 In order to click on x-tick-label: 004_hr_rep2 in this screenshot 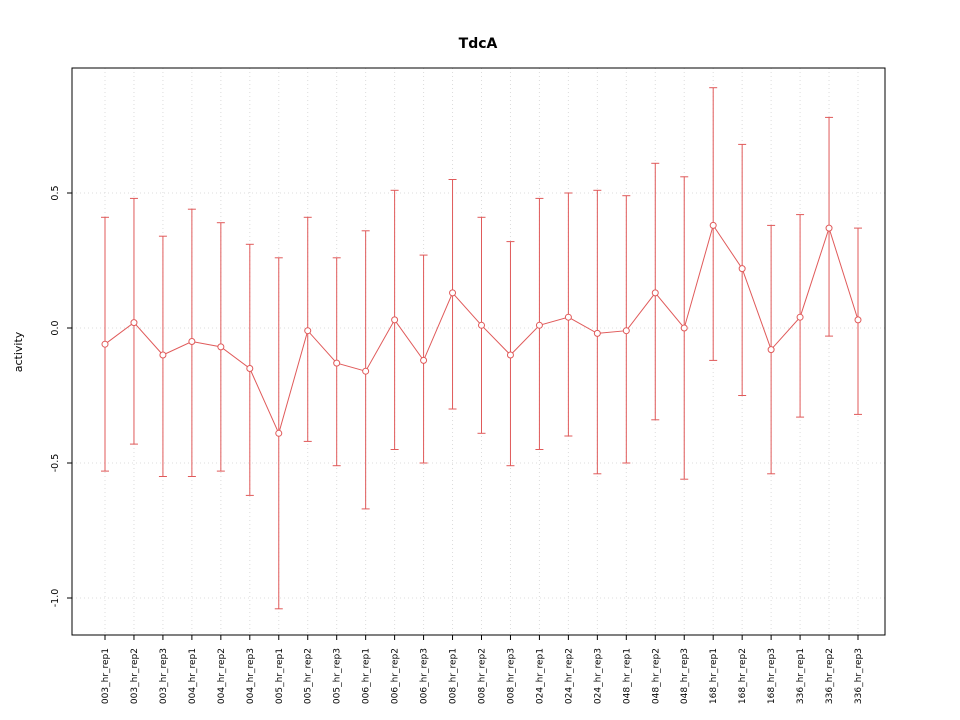, I will do `click(222, 676)`.